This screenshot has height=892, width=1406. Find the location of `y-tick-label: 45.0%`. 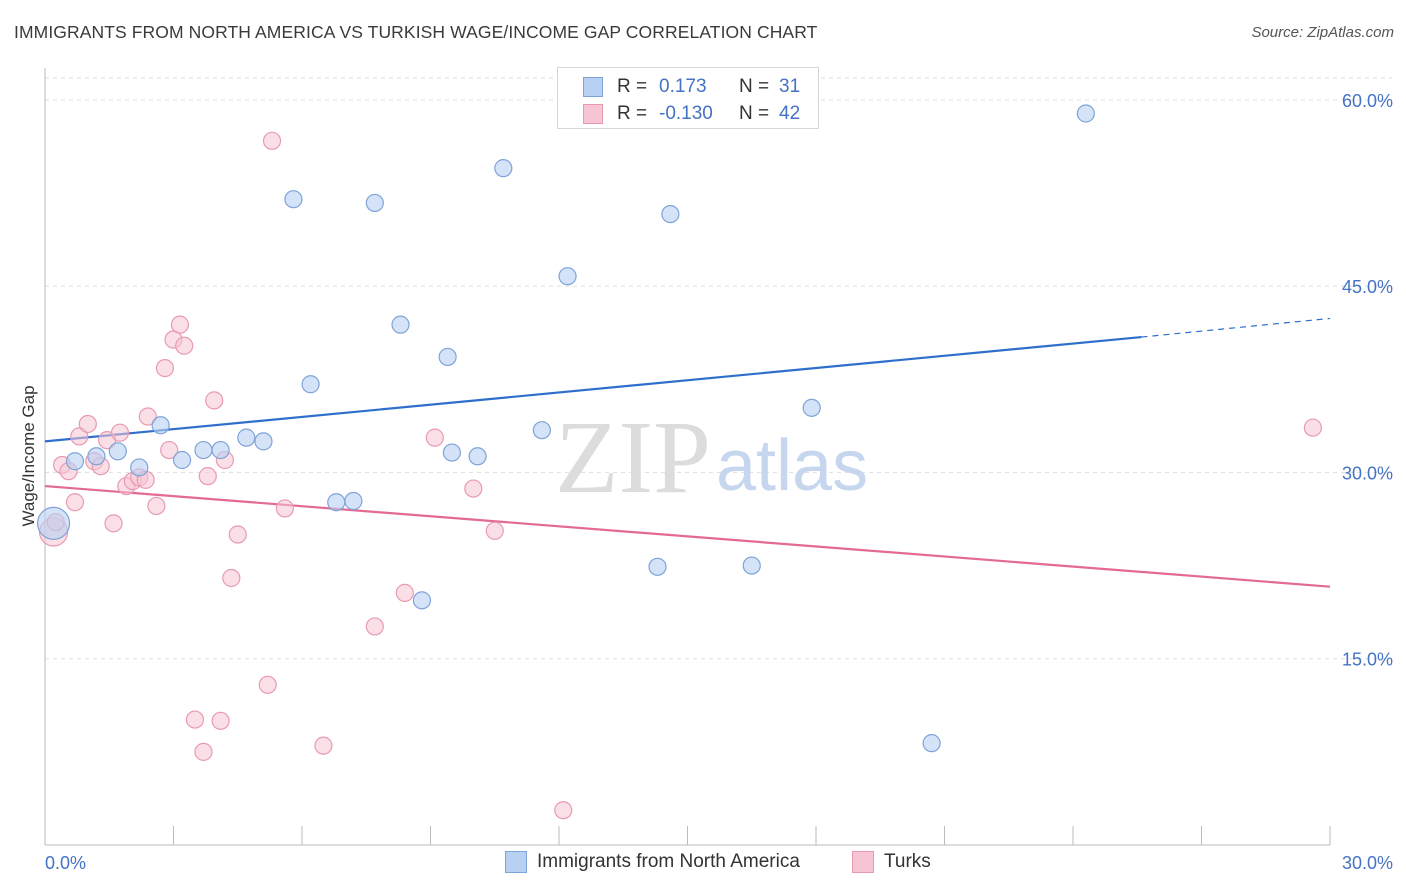

y-tick-label: 45.0% is located at coordinates (1367, 287).